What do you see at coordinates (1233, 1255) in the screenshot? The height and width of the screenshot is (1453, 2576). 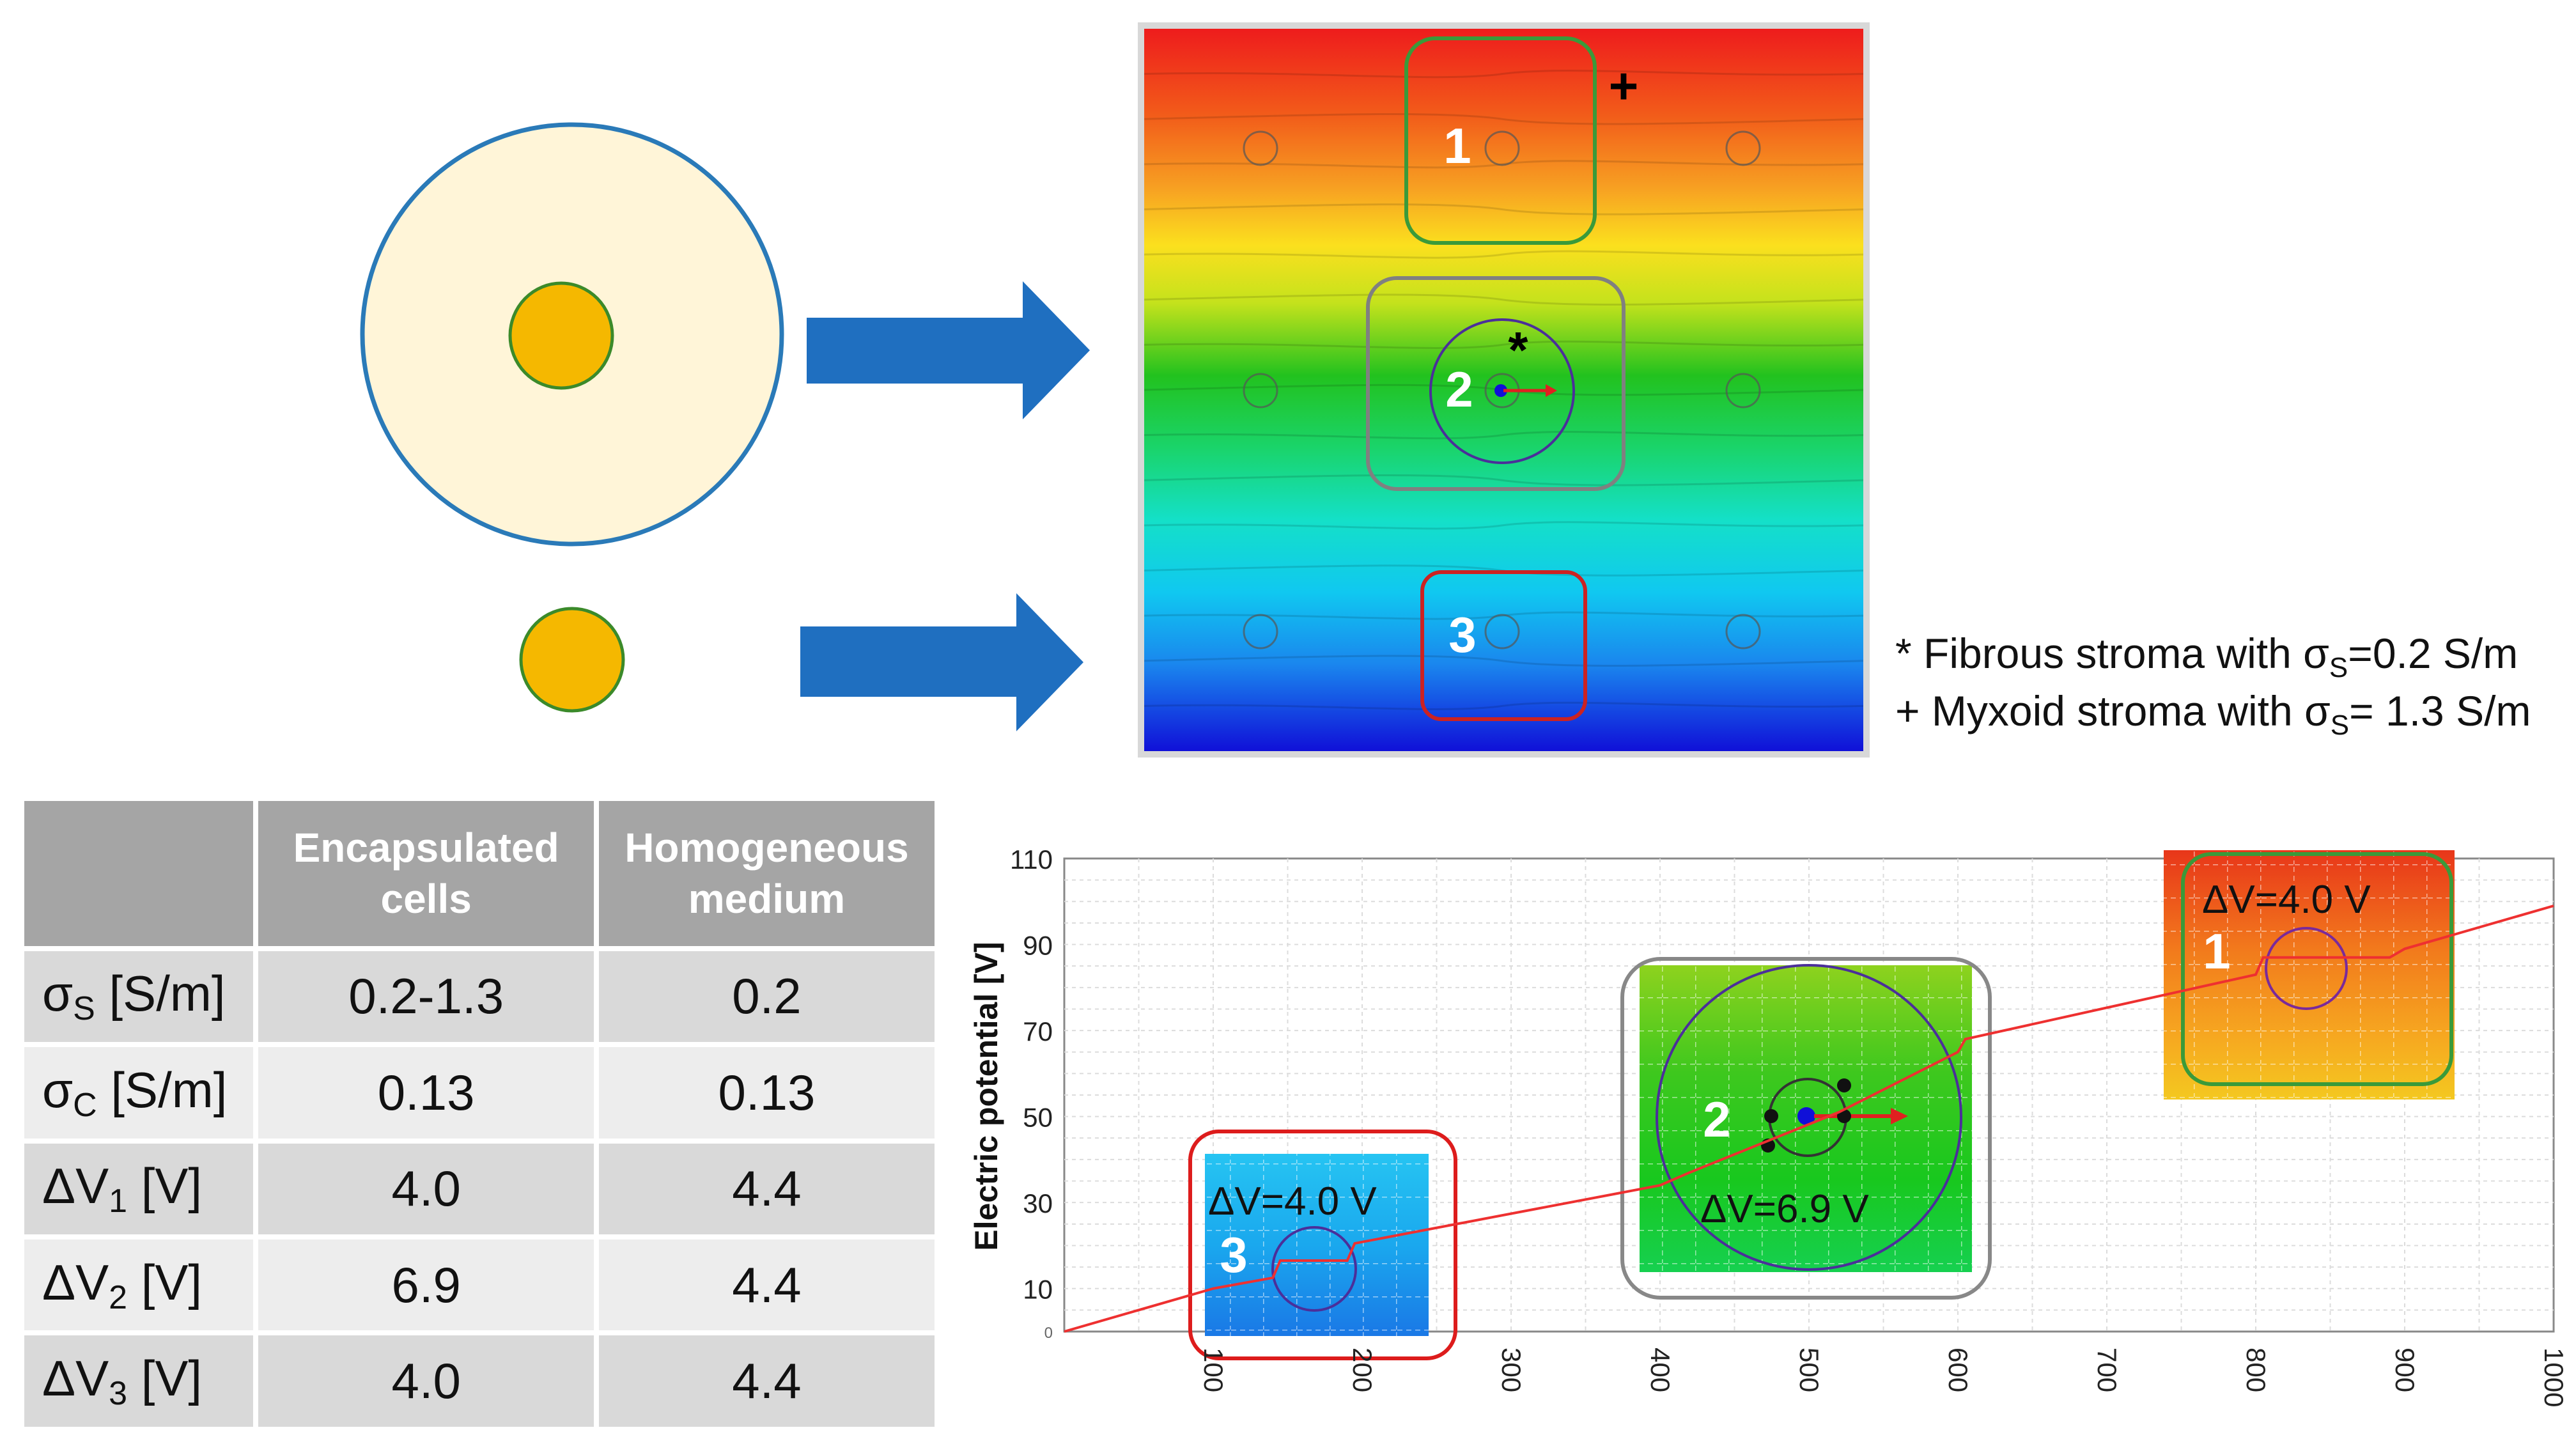 I see `inset-3-label: 3` at bounding box center [1233, 1255].